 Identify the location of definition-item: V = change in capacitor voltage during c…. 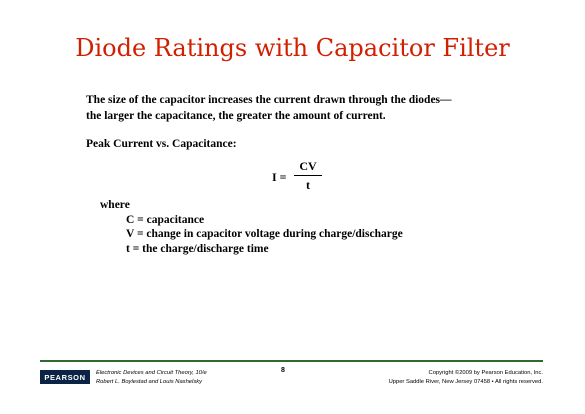
(264, 234).